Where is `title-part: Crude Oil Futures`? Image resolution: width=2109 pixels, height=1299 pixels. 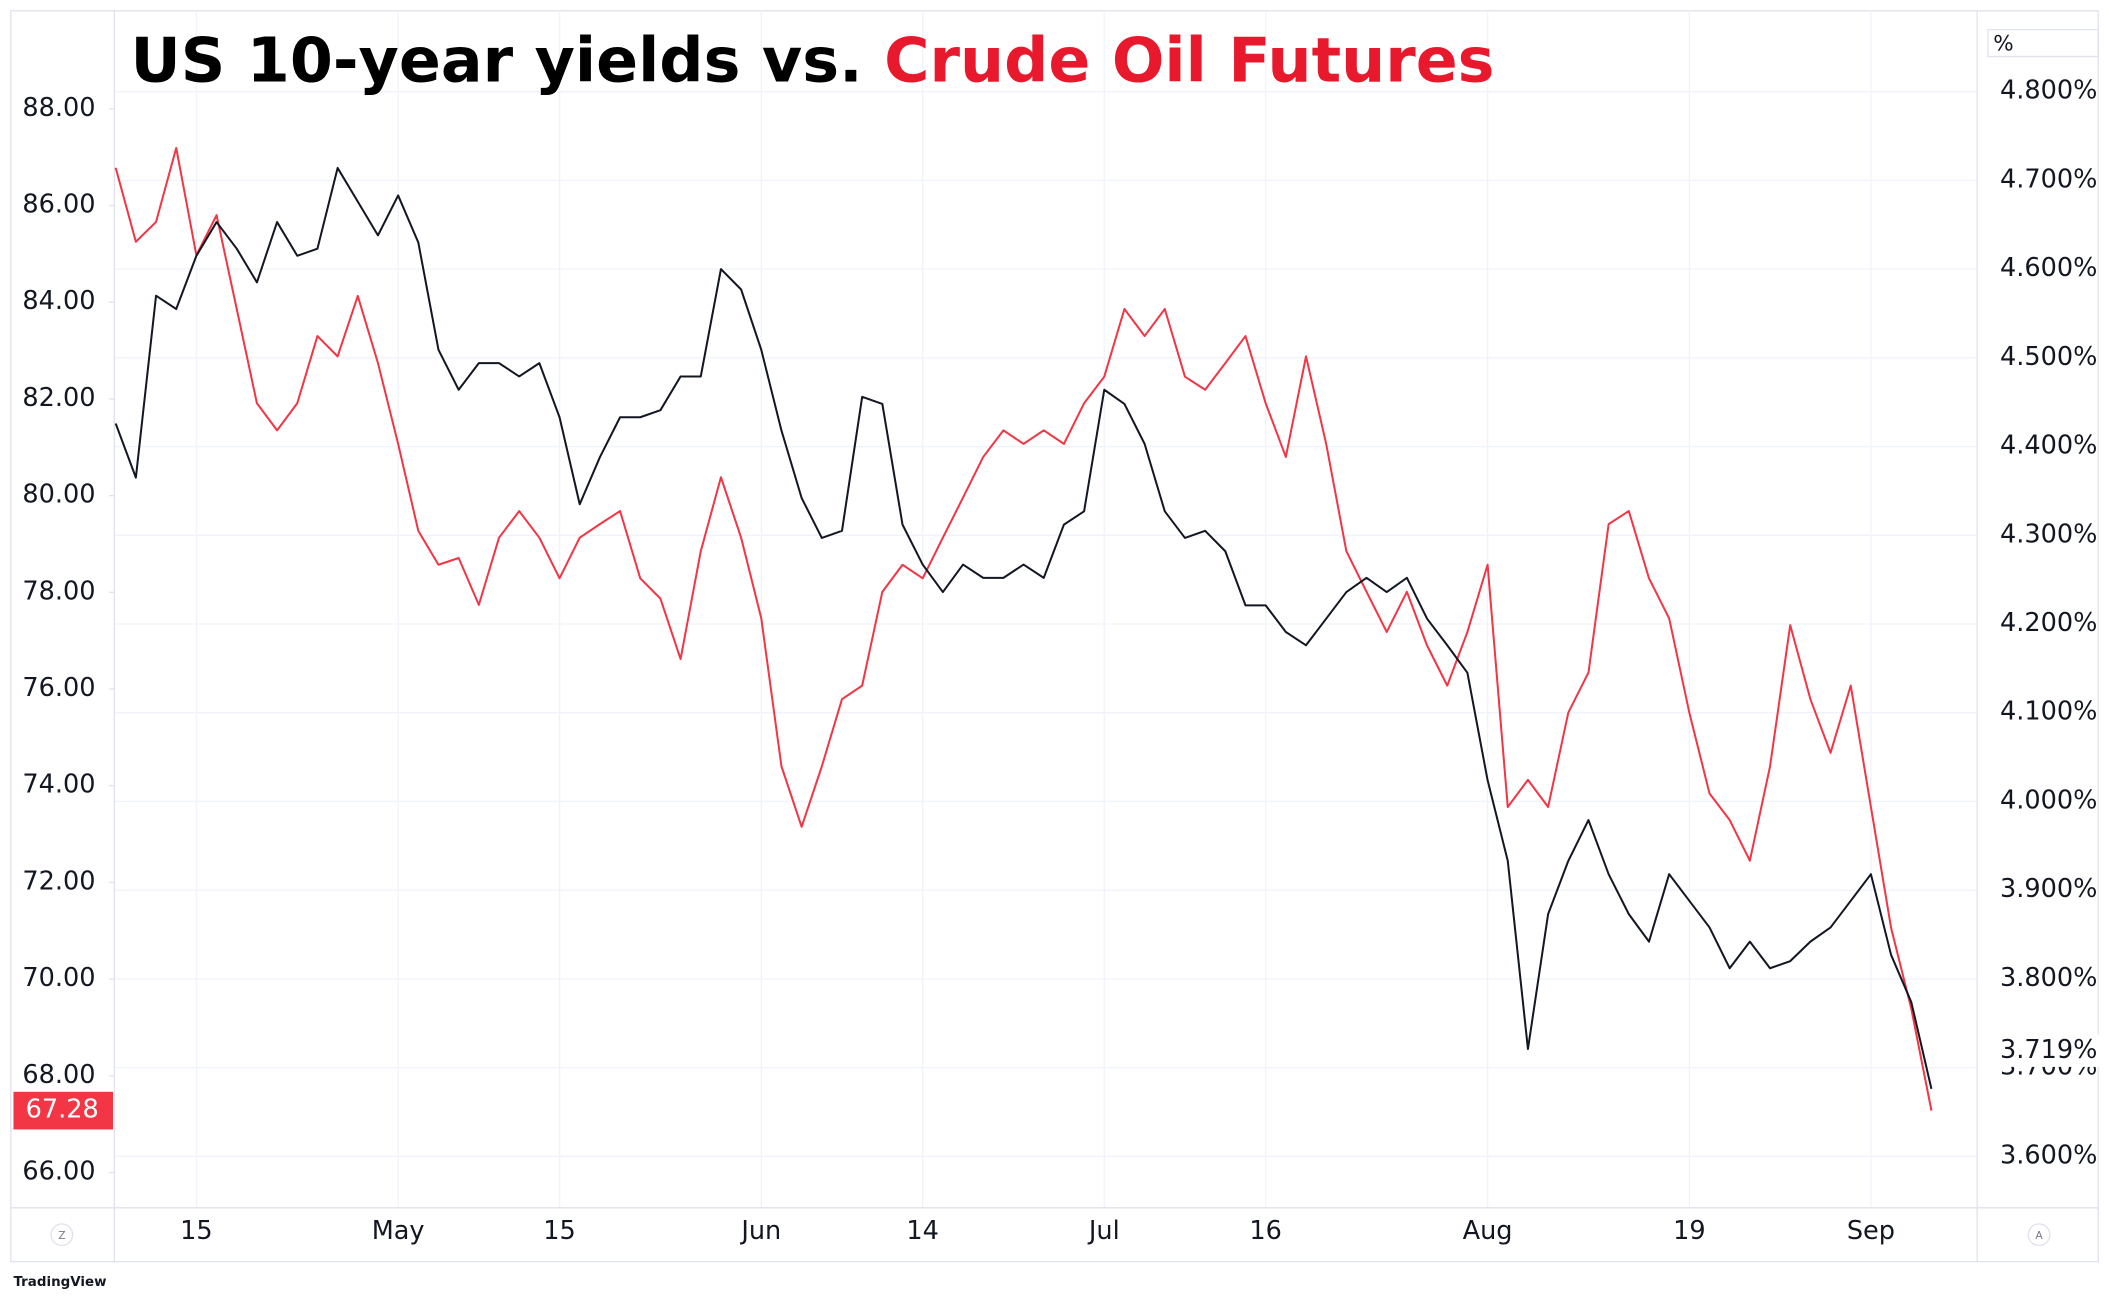 title-part: Crude Oil Futures is located at coordinates (1189, 61).